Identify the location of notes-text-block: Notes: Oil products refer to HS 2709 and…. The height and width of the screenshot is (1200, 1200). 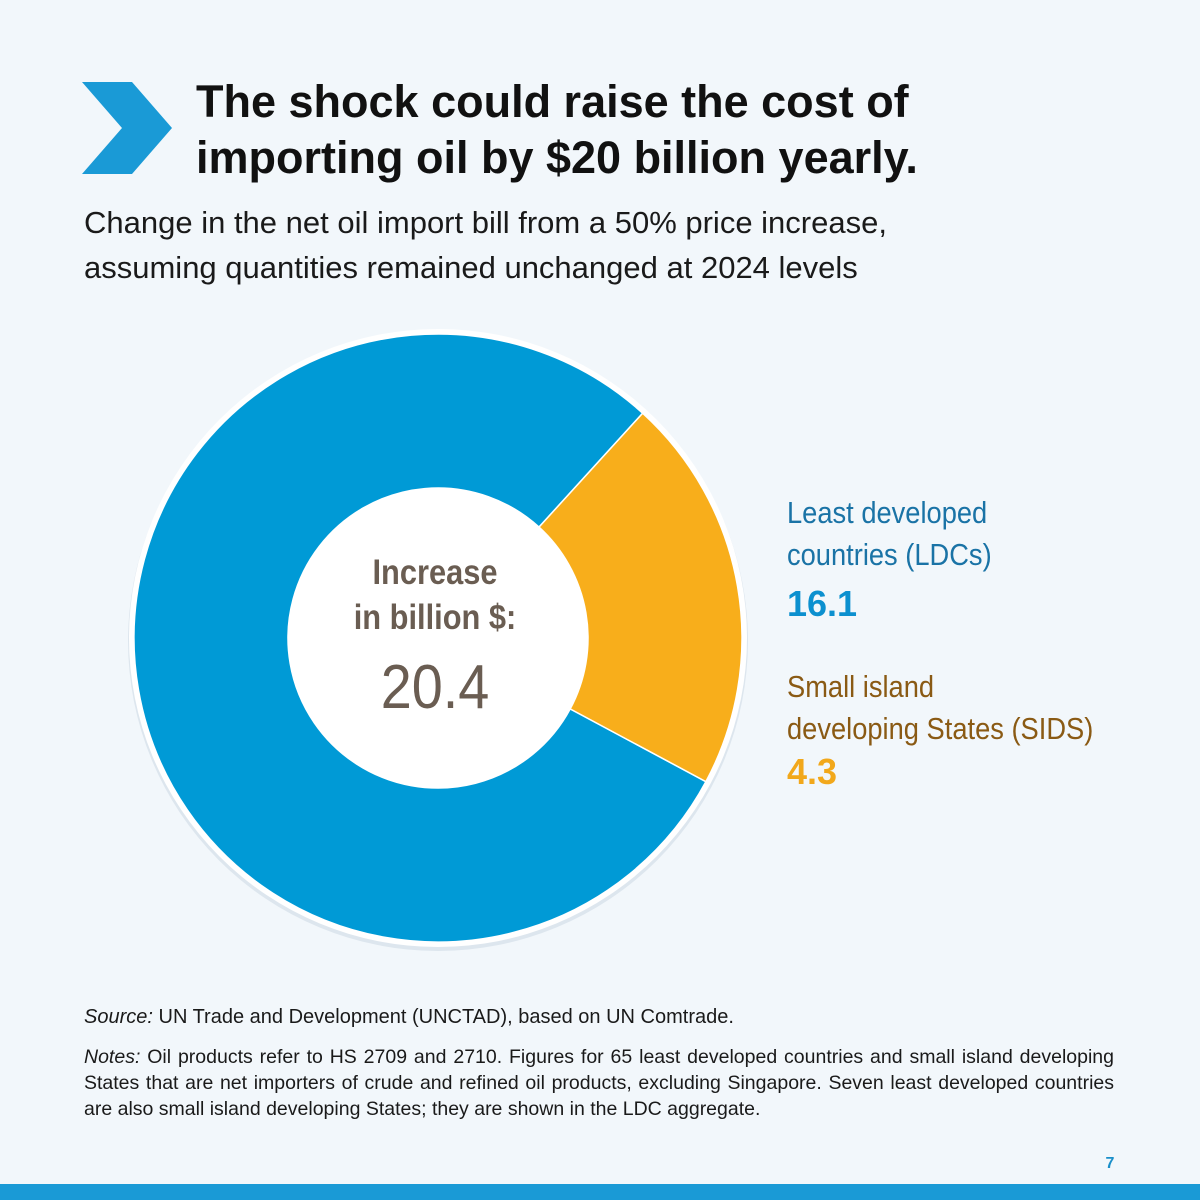
(599, 1083).